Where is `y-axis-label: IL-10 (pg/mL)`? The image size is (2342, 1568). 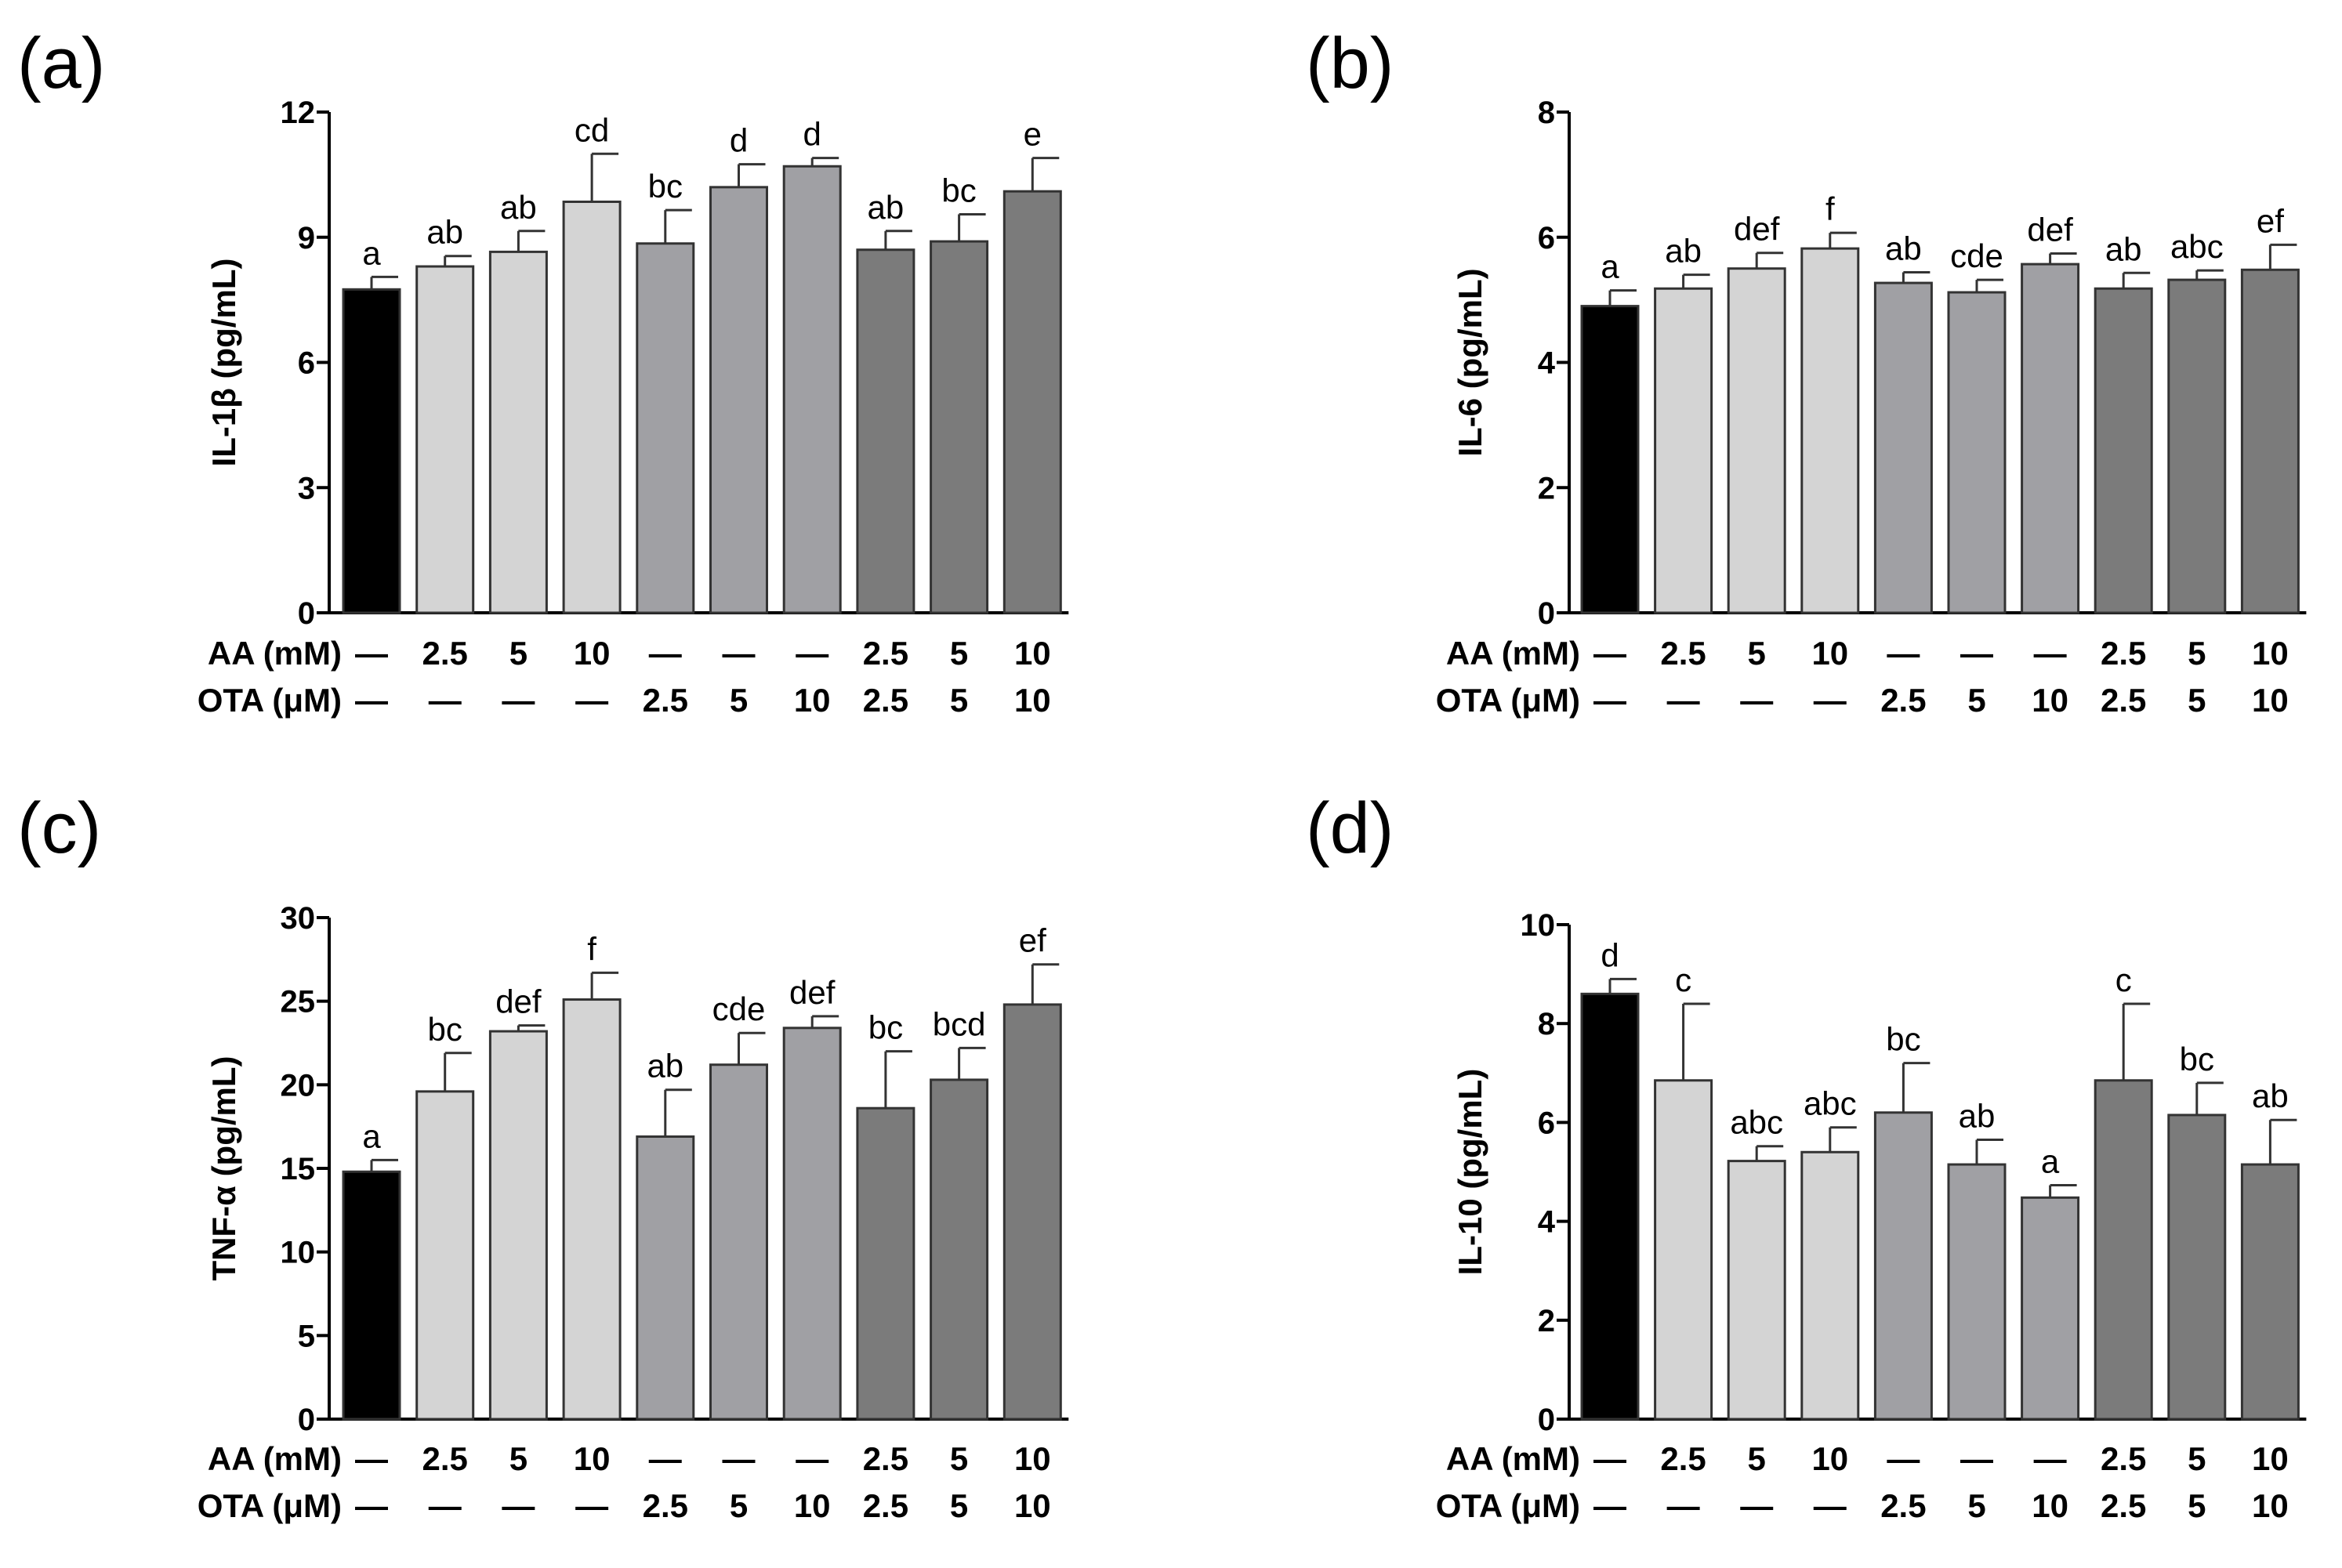 y-axis-label: IL-10 (pg/mL) is located at coordinates (1470, 1172).